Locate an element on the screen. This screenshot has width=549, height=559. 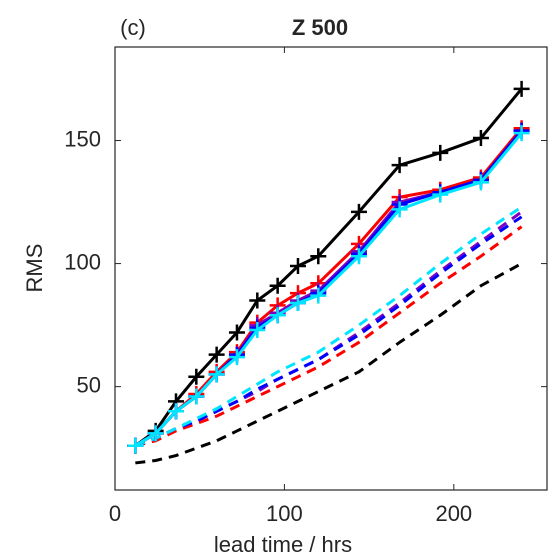
y-tick-label: 150 is located at coordinates (82, 138).